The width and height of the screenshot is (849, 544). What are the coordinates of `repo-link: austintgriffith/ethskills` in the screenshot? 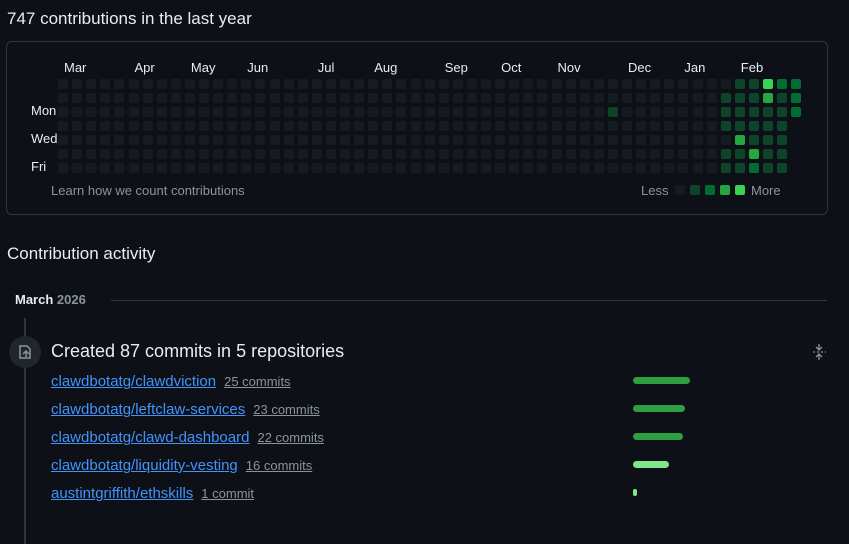 It's located at (122, 493).